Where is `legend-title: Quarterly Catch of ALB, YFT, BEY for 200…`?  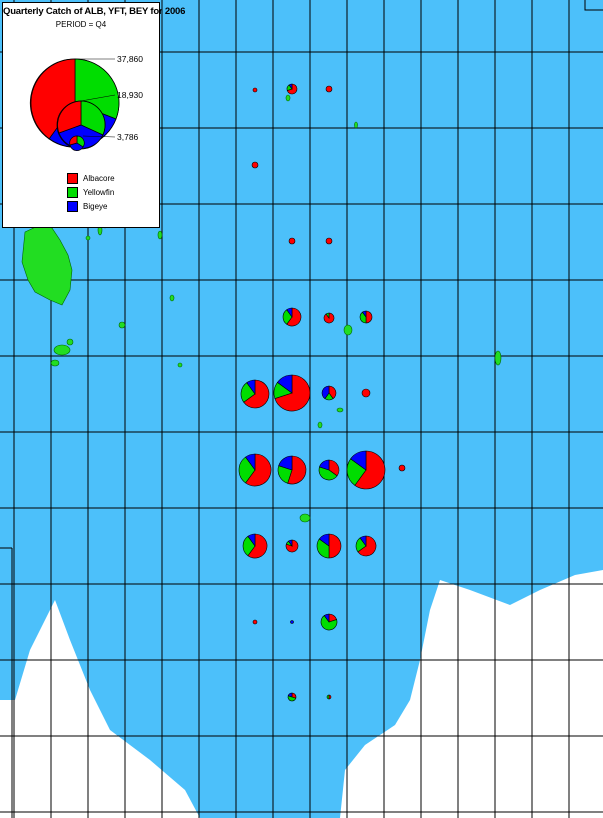 legend-title: Quarterly Catch of ALB, YFT, BEY for 200… is located at coordinates (94, 11).